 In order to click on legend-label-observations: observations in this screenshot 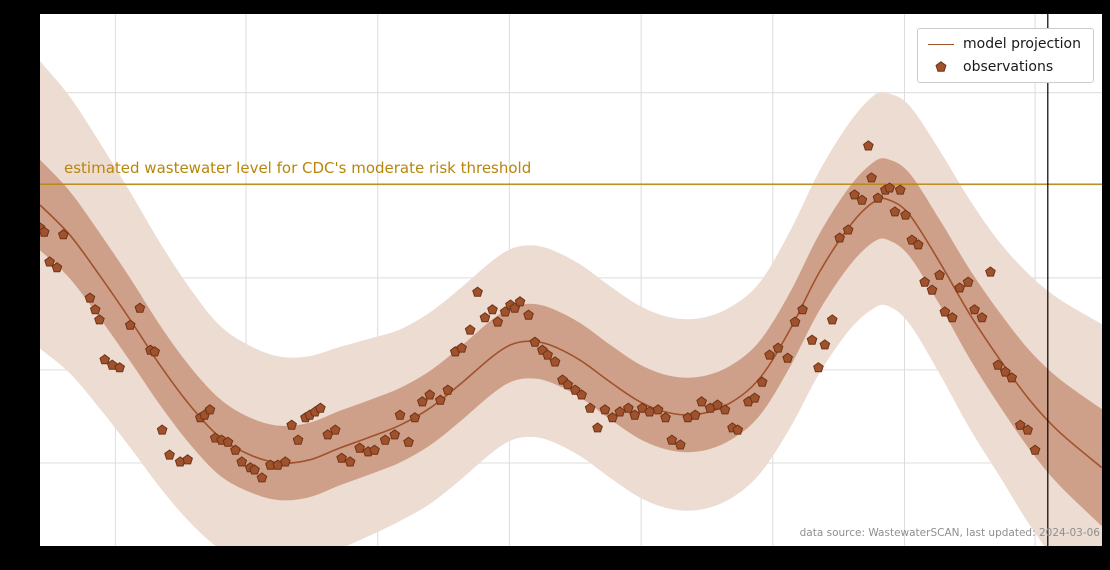, I will do `click(1008, 67)`.